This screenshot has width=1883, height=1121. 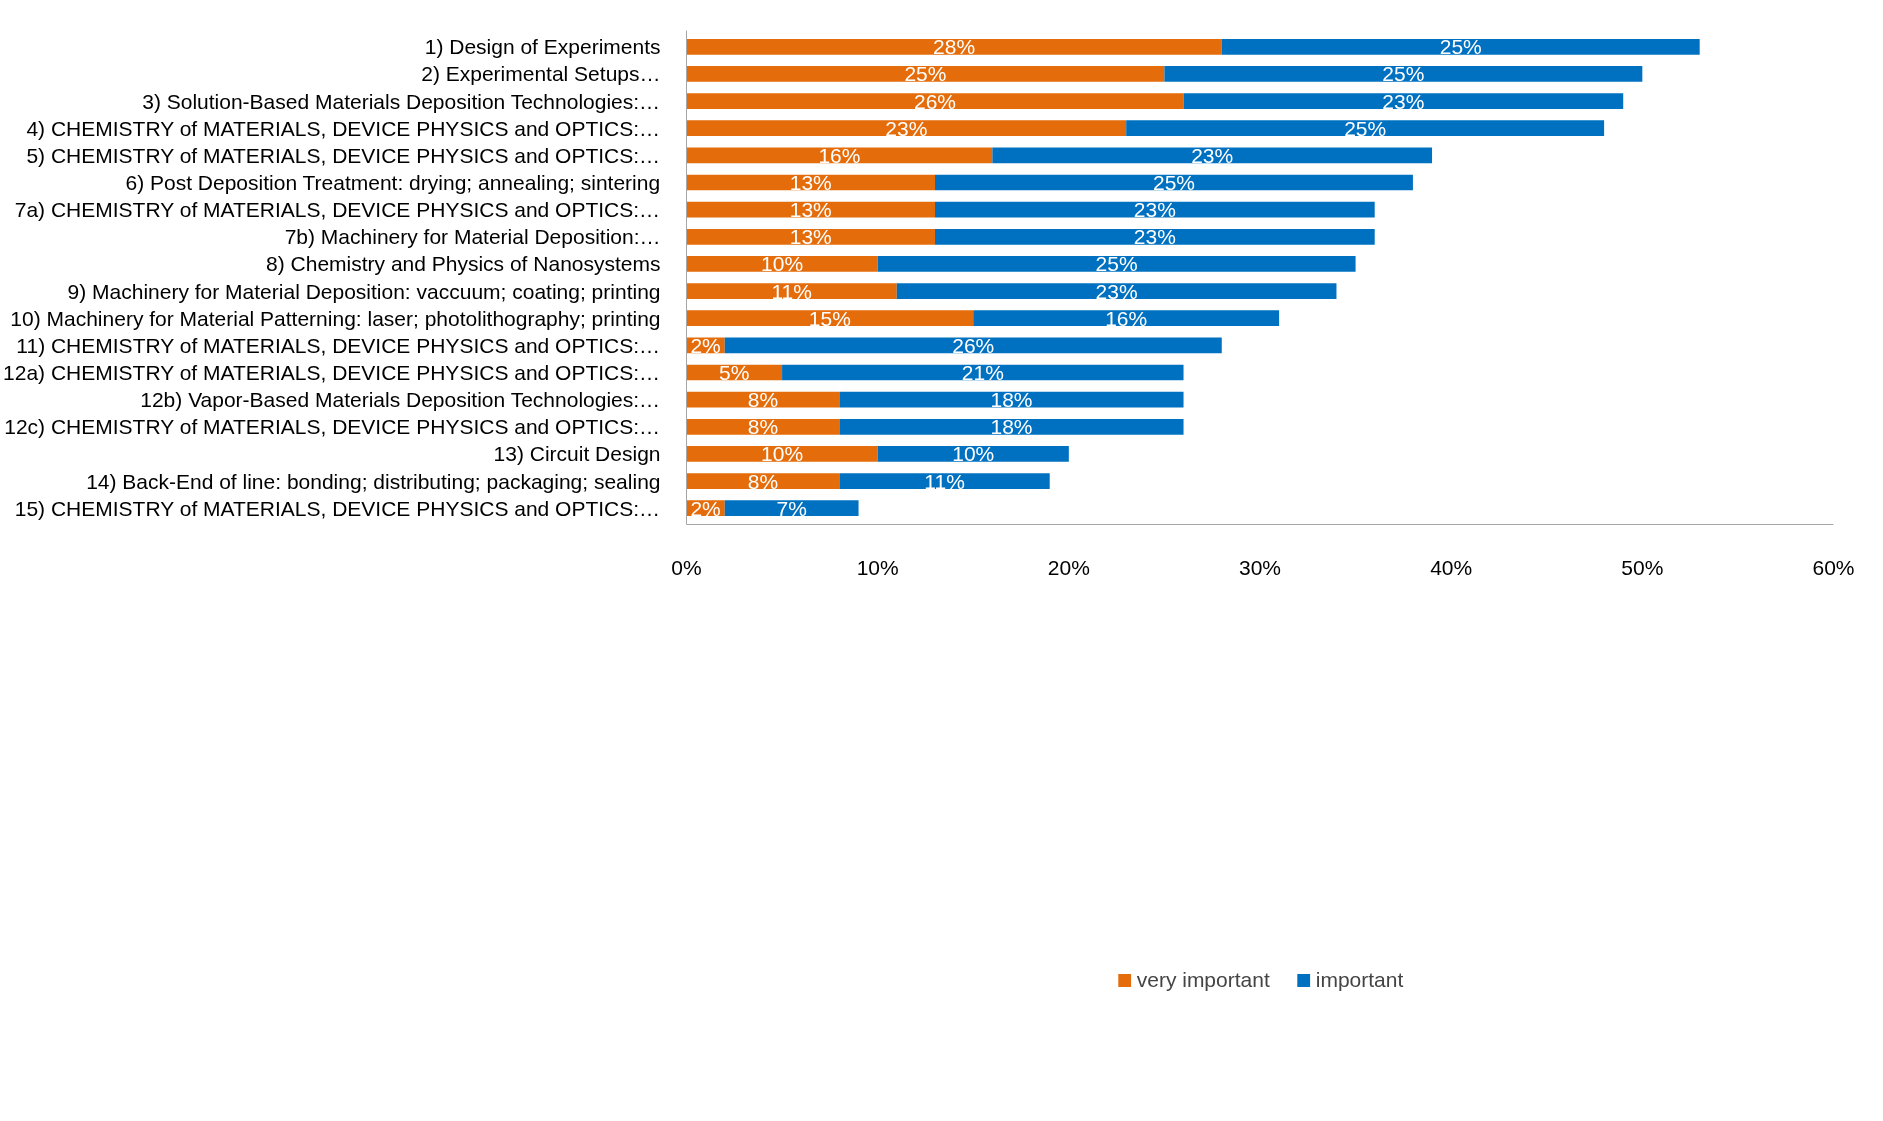 I want to click on data-label: 28%, so click(x=954, y=47).